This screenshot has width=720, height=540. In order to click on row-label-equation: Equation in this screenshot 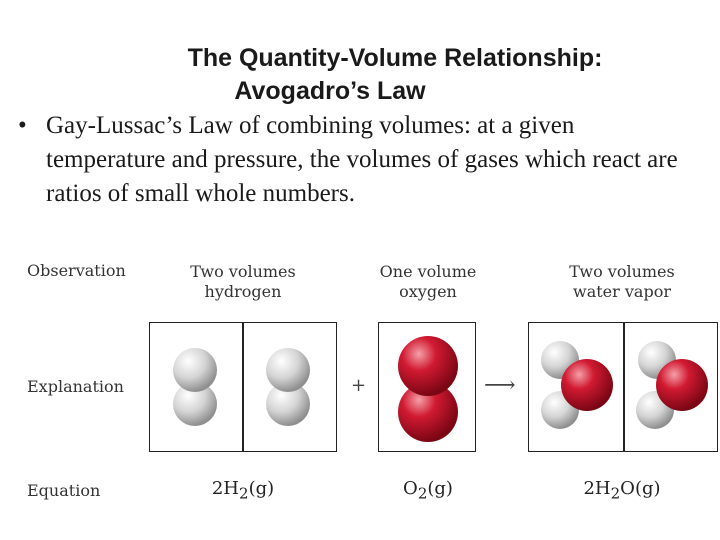, I will do `click(64, 490)`.